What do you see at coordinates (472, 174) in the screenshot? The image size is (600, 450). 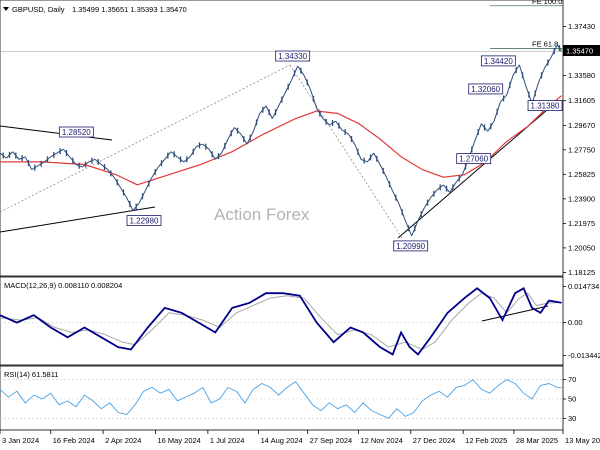 I see `trendline-support` at bounding box center [472, 174].